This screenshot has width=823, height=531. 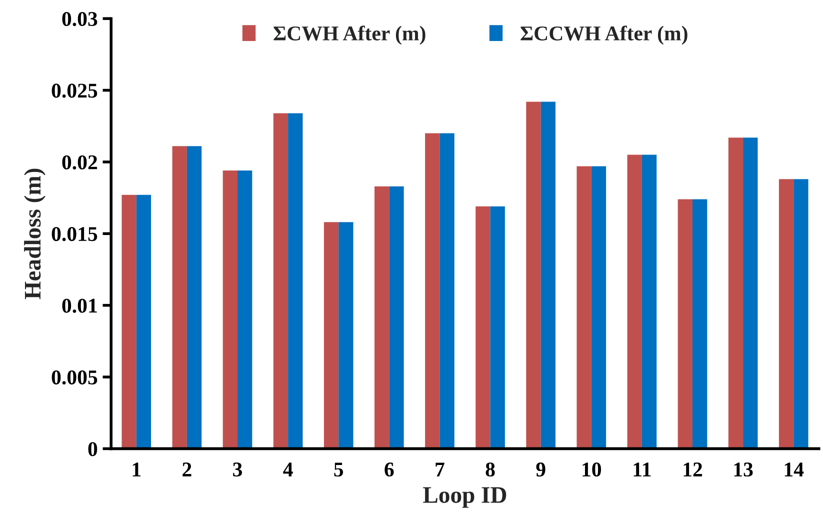 I want to click on y-tick-label: 0.03, so click(x=80, y=19).